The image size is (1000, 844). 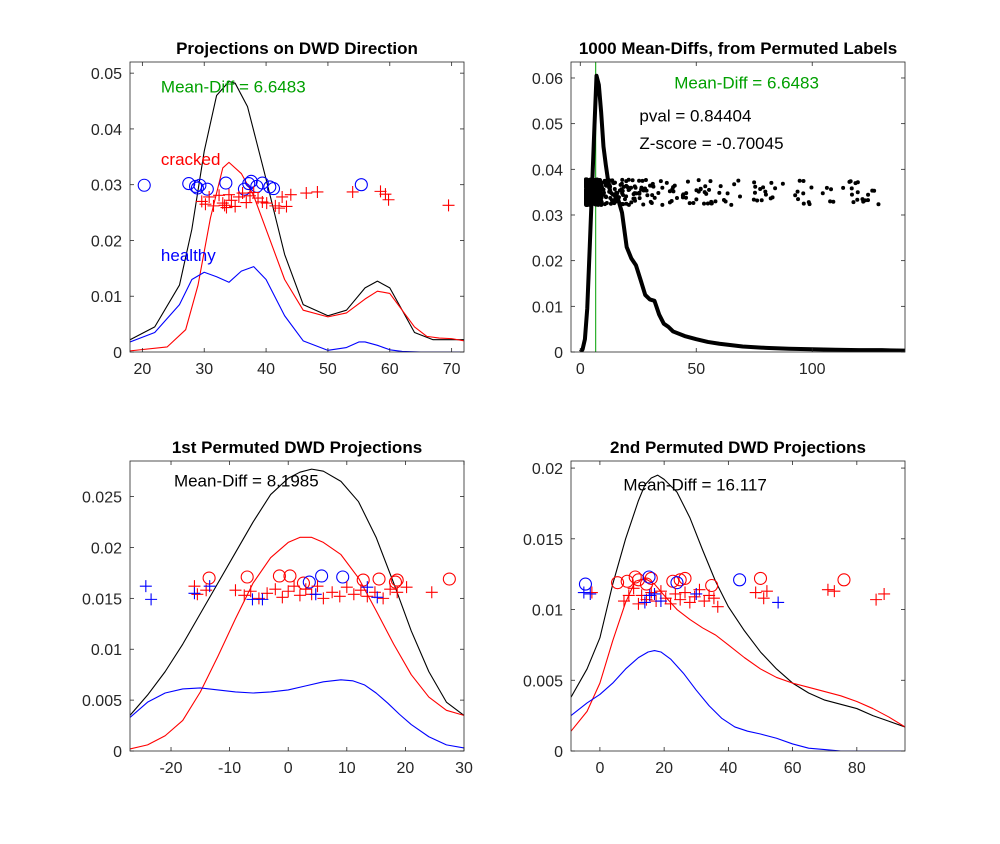 What do you see at coordinates (297, 592) in the screenshot?
I see `black-density-curve` at bounding box center [297, 592].